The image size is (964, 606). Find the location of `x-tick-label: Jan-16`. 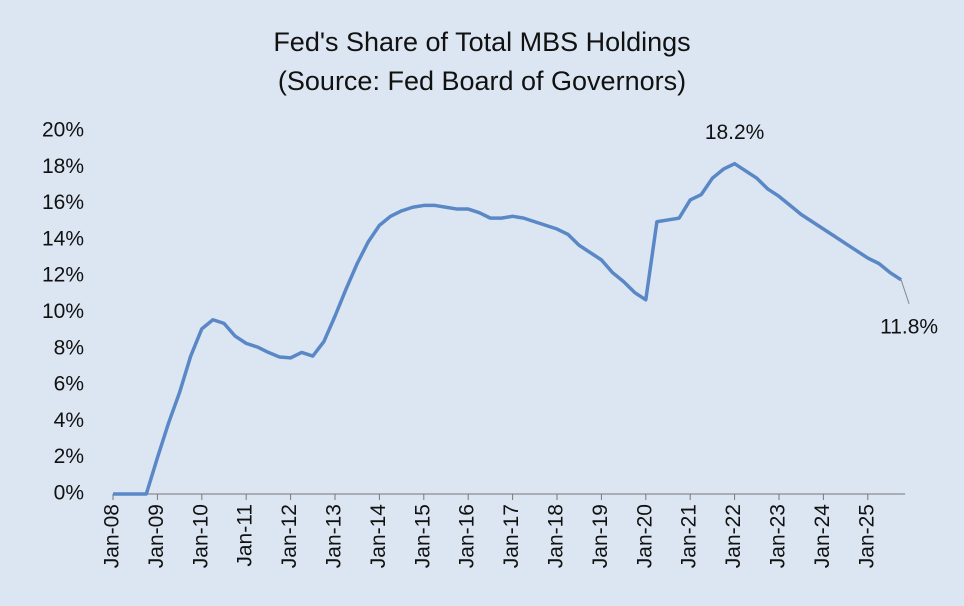

x-tick-label: Jan-16 is located at coordinates (467, 536).